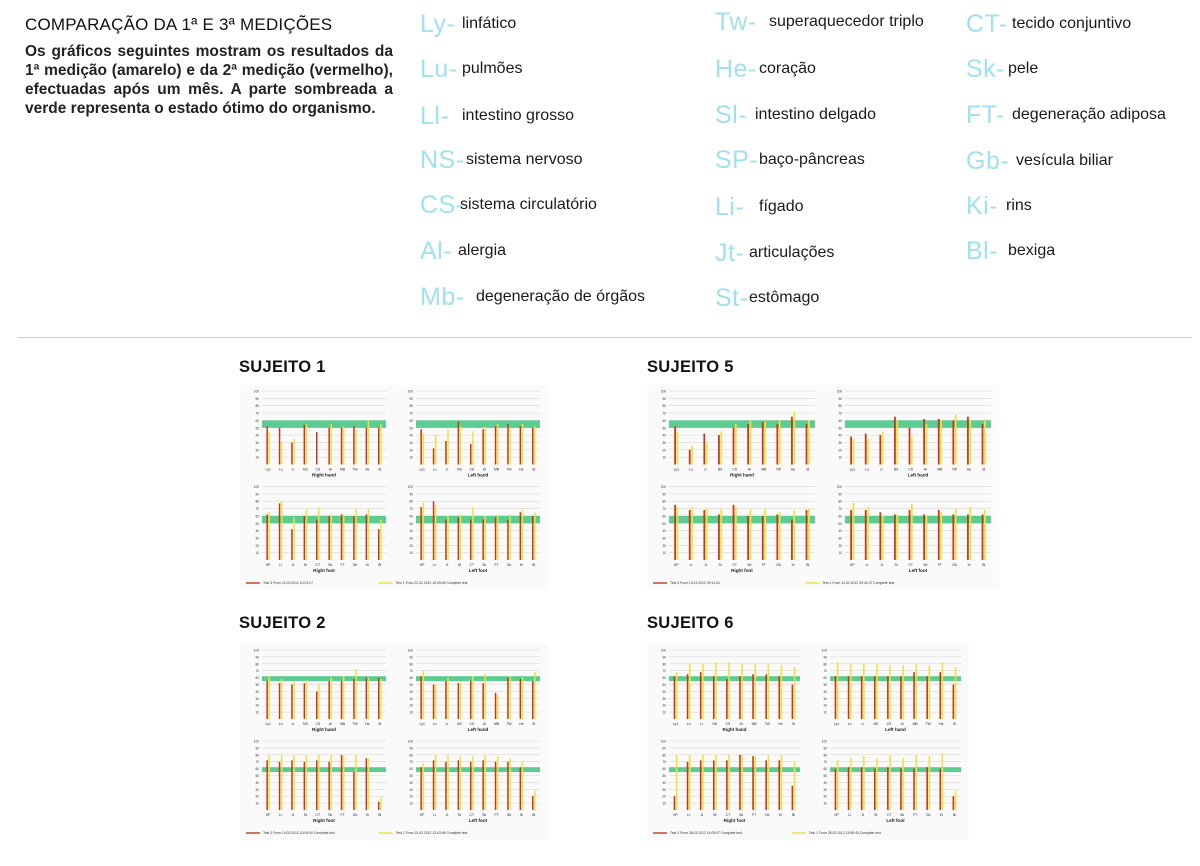  Describe the element at coordinates (954, 815) in the screenshot. I see `category-label: Bl` at that location.